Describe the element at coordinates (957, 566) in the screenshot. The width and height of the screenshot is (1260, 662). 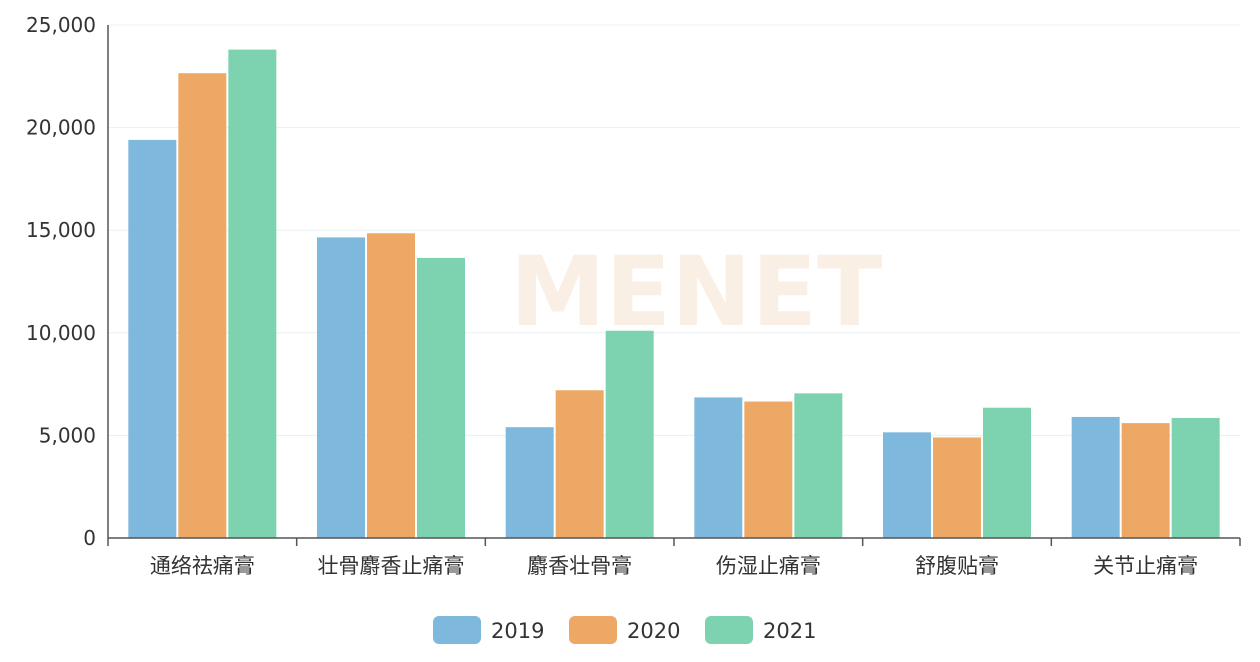
I see `x-tick-label: 舒腹贴膏` at that location.